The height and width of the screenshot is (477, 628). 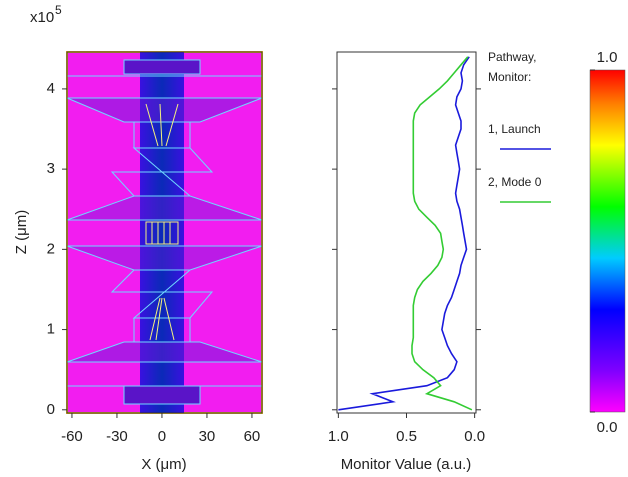 What do you see at coordinates (51, 88) in the screenshot?
I see `y-tick-label: 4` at bounding box center [51, 88].